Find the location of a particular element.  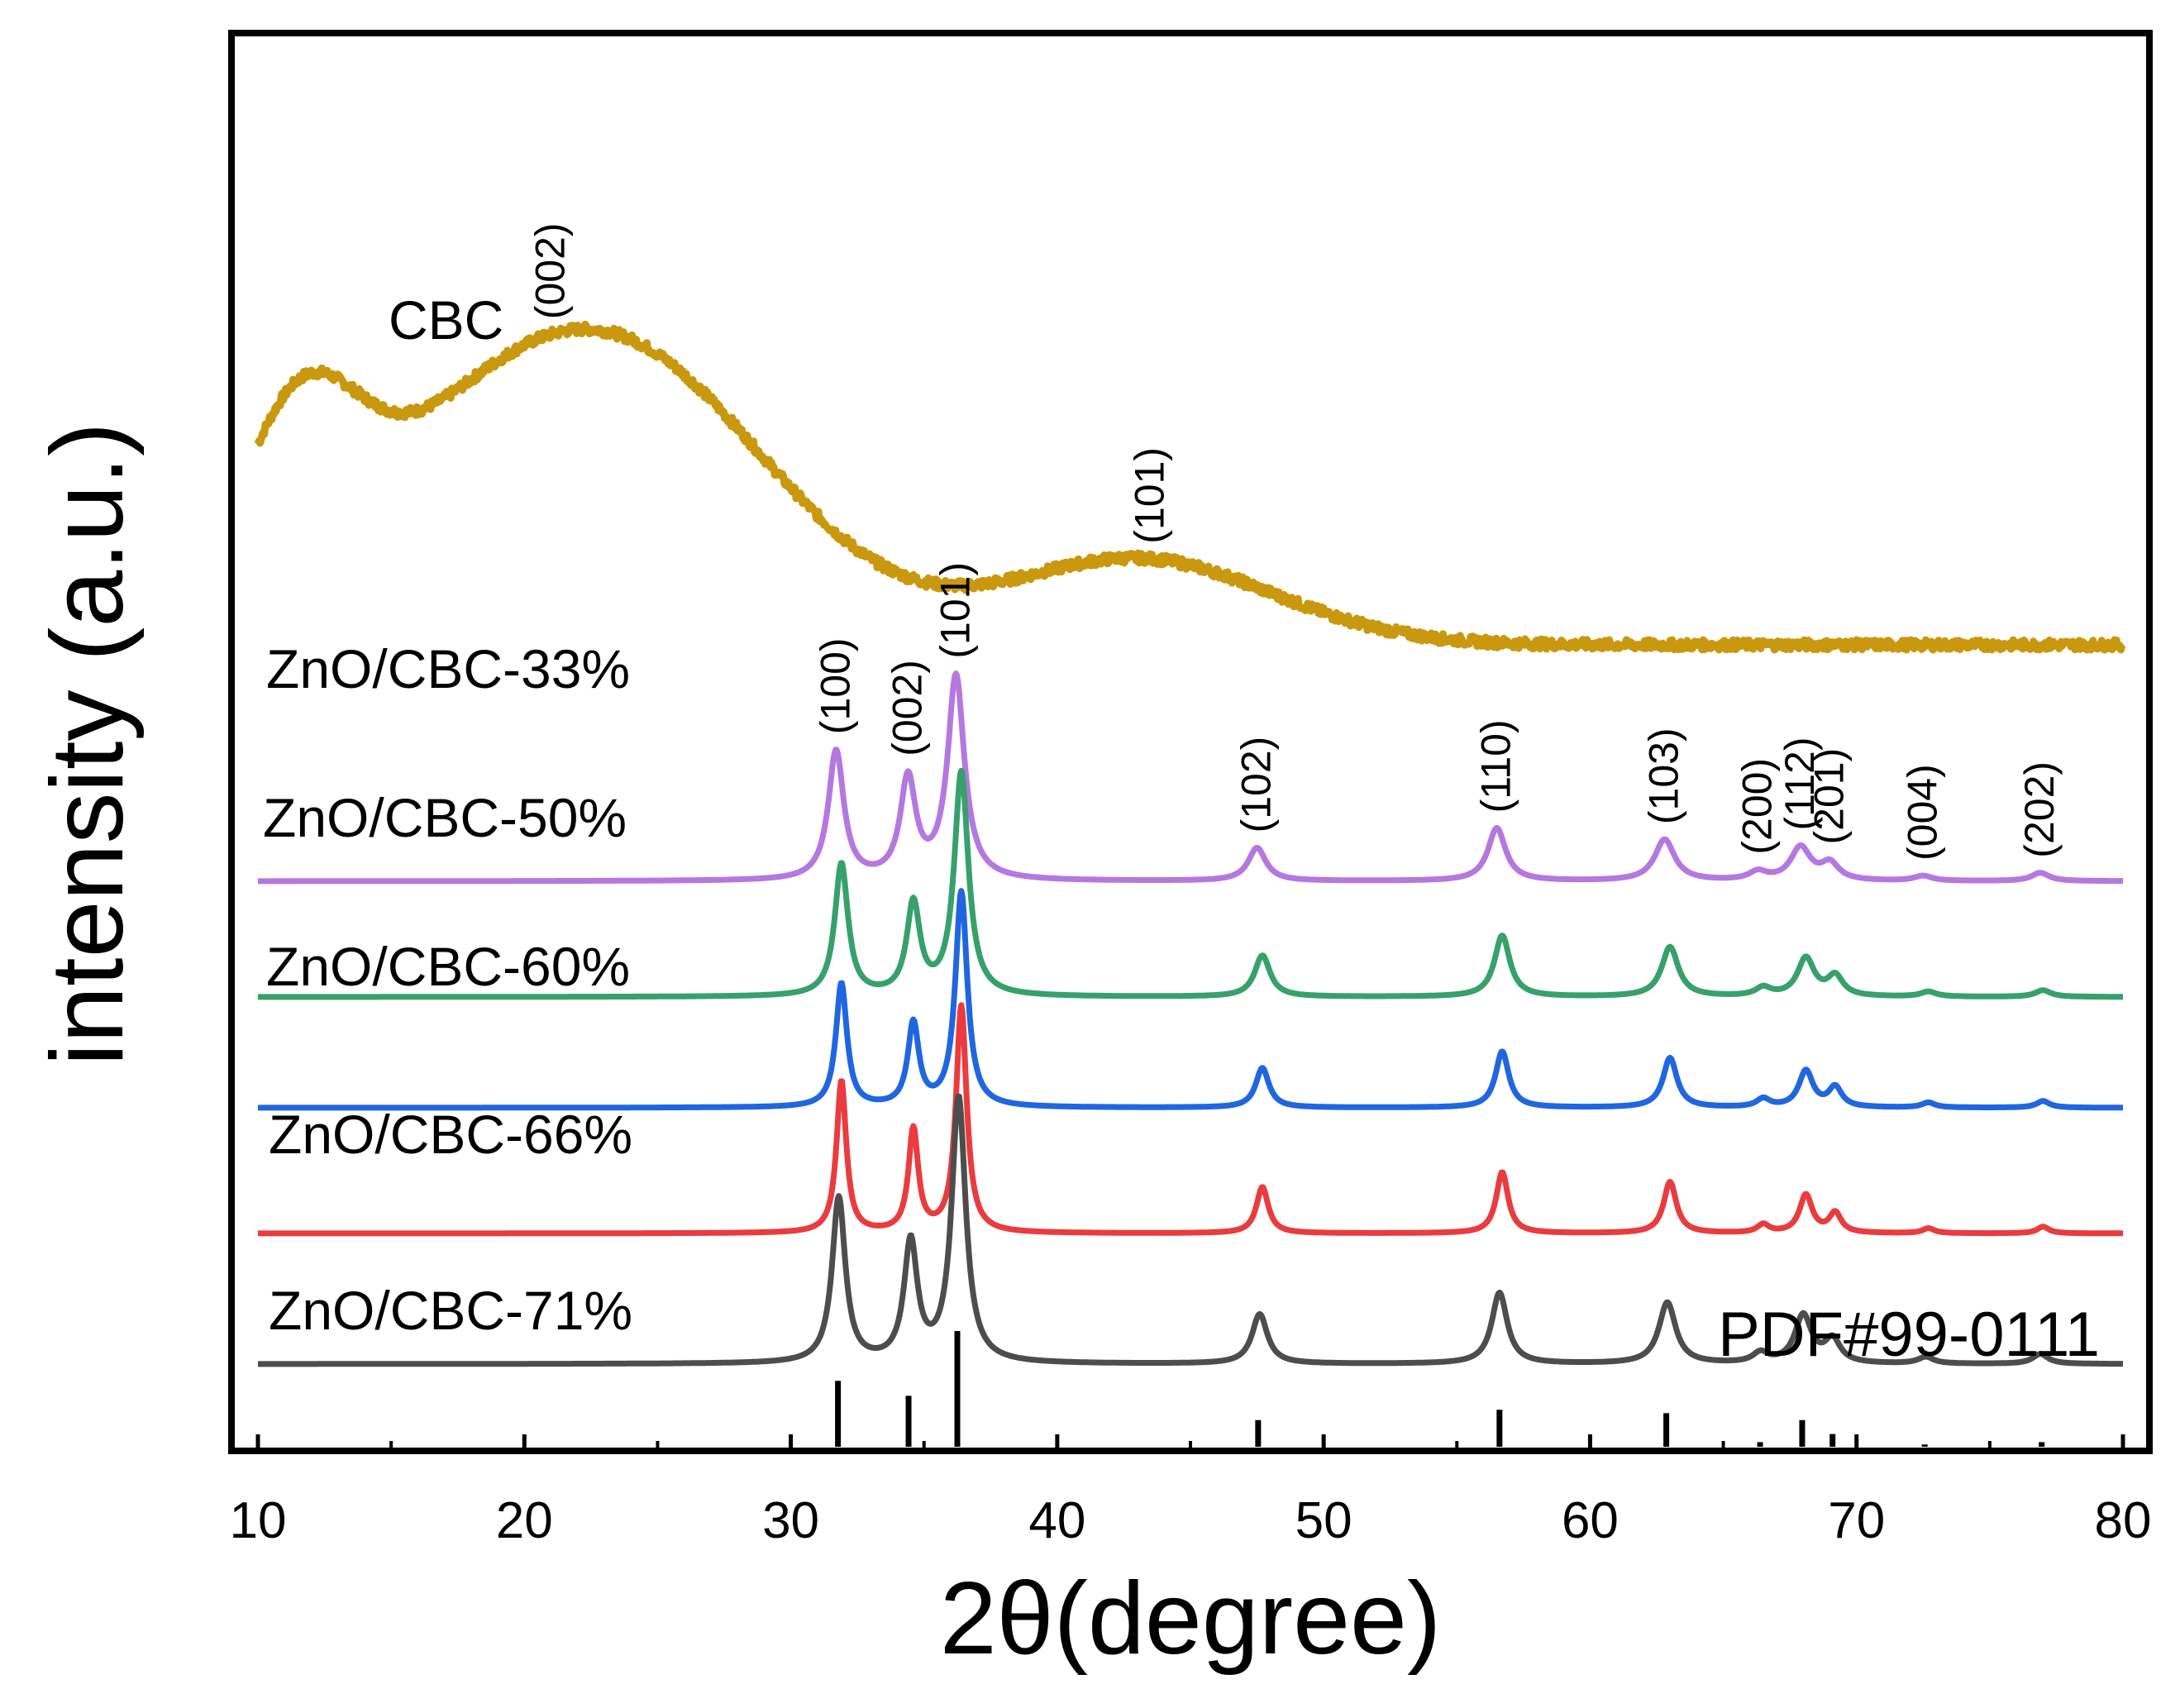

y-axis-title: intensity (a.u.) is located at coordinates (88, 744).